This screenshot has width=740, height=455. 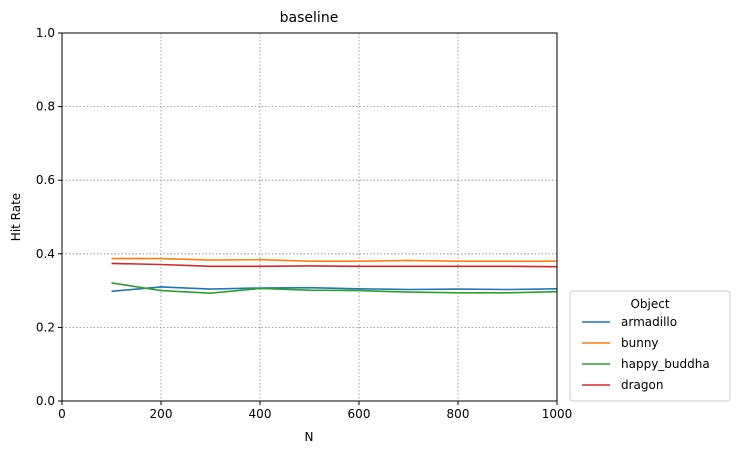 I want to click on y-tick-label: 0.8, so click(x=45, y=107).